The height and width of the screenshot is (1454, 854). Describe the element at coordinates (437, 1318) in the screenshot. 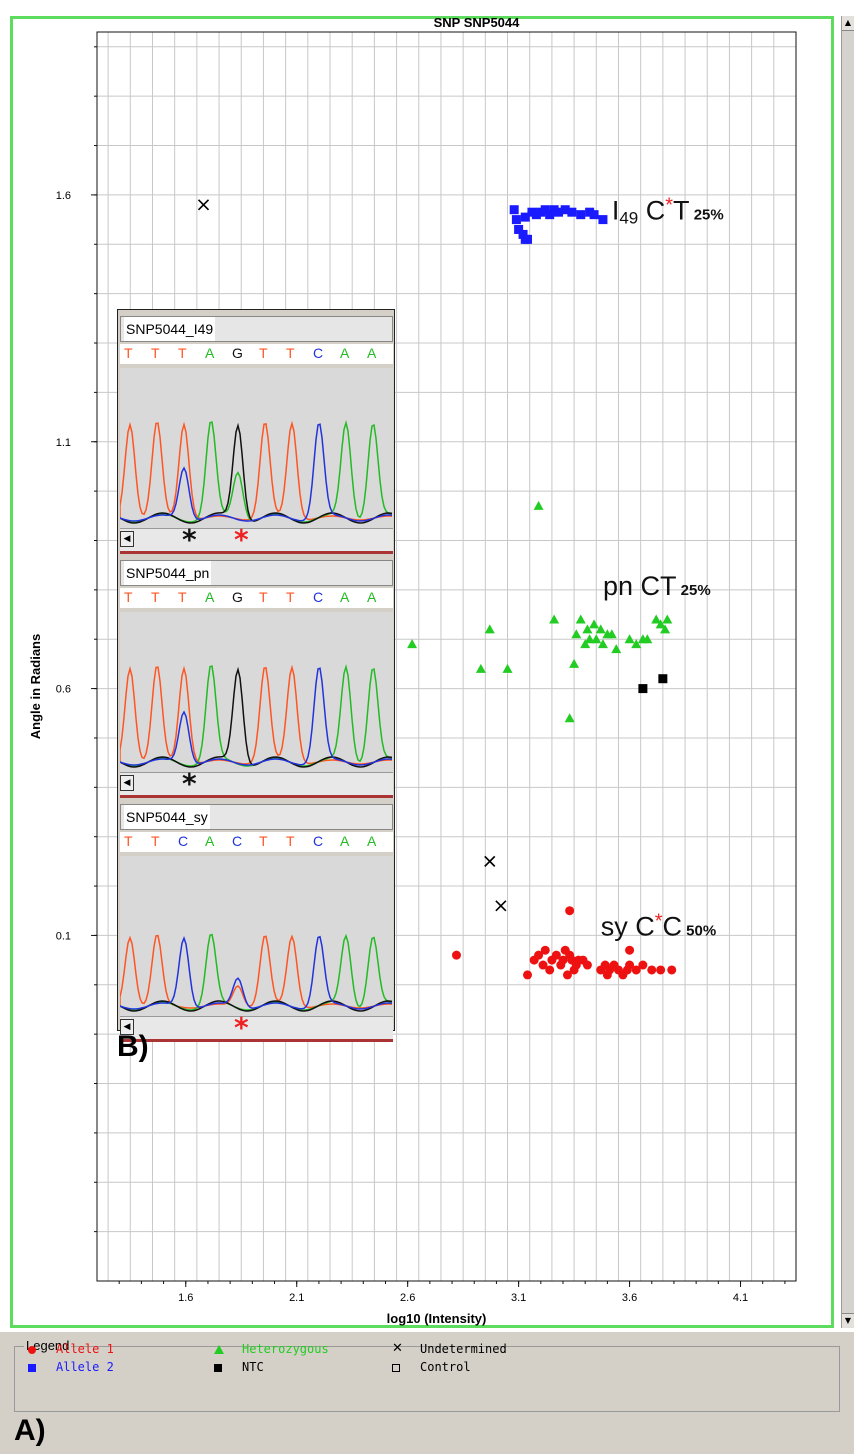

I see `x-axis-title: log10 (Intensity)` at that location.